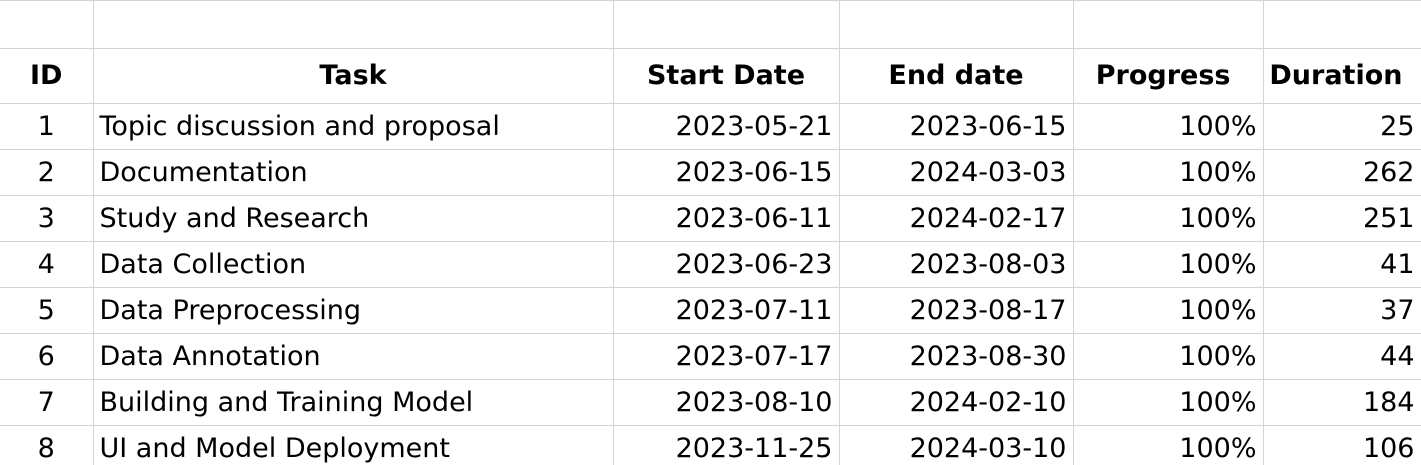  Describe the element at coordinates (1342, 445) in the screenshot. I see `cell-duration: 106` at that location.